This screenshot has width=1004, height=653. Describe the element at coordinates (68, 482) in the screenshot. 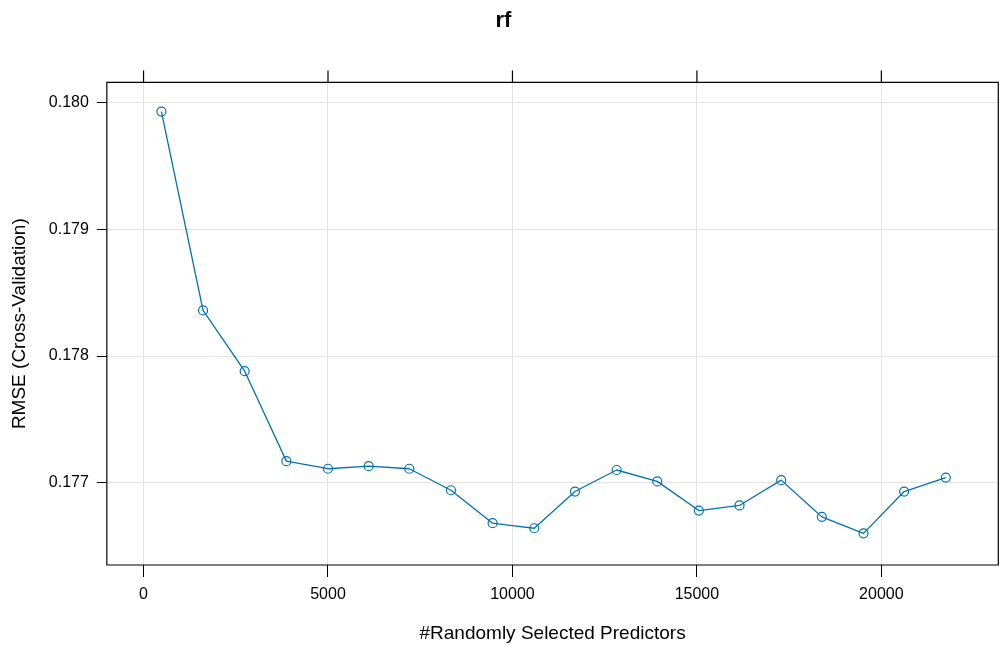

I see `y-tick-label: 0.177` at that location.